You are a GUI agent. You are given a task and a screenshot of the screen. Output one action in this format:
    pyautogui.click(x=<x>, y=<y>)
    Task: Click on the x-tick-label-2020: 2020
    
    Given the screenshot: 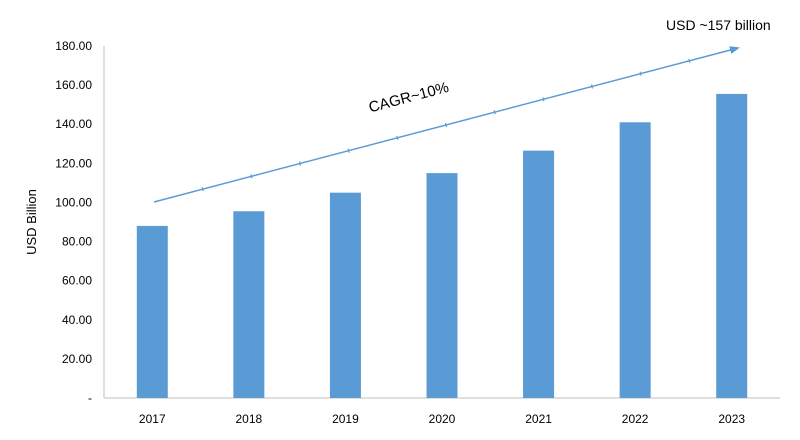 What is the action you would take?
    pyautogui.click(x=442, y=419)
    